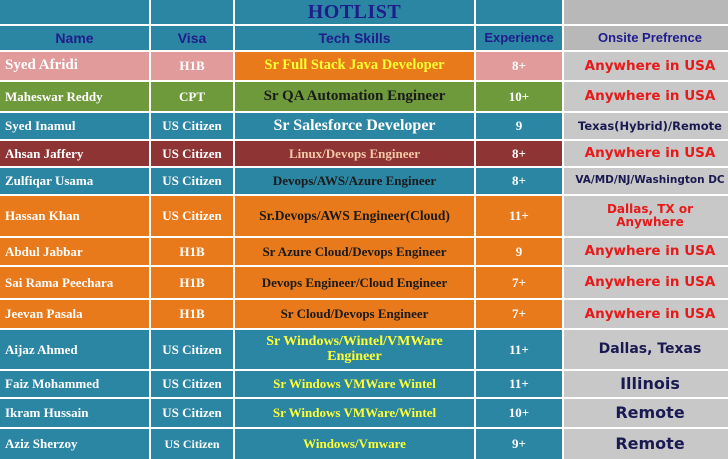 The width and height of the screenshot is (728, 459). I want to click on row-skills: Sr.Devops/AWS Engineer(Cloud), so click(354, 216).